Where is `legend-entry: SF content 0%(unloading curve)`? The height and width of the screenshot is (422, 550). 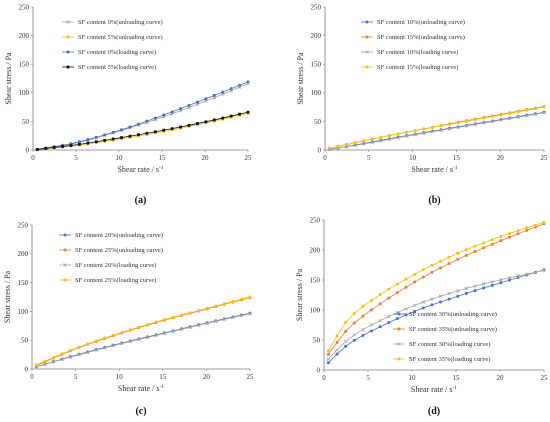
legend-entry: SF content 0%(unloading curve) is located at coordinates (120, 22).